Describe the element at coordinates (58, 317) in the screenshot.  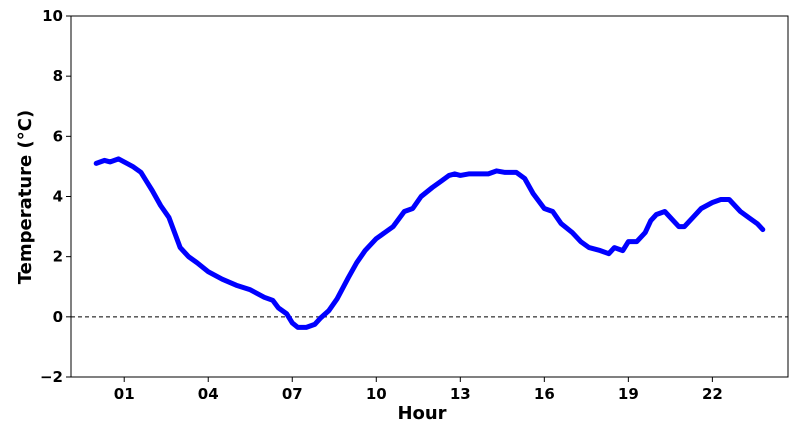
I see `y-tick-label: 0` at that location.